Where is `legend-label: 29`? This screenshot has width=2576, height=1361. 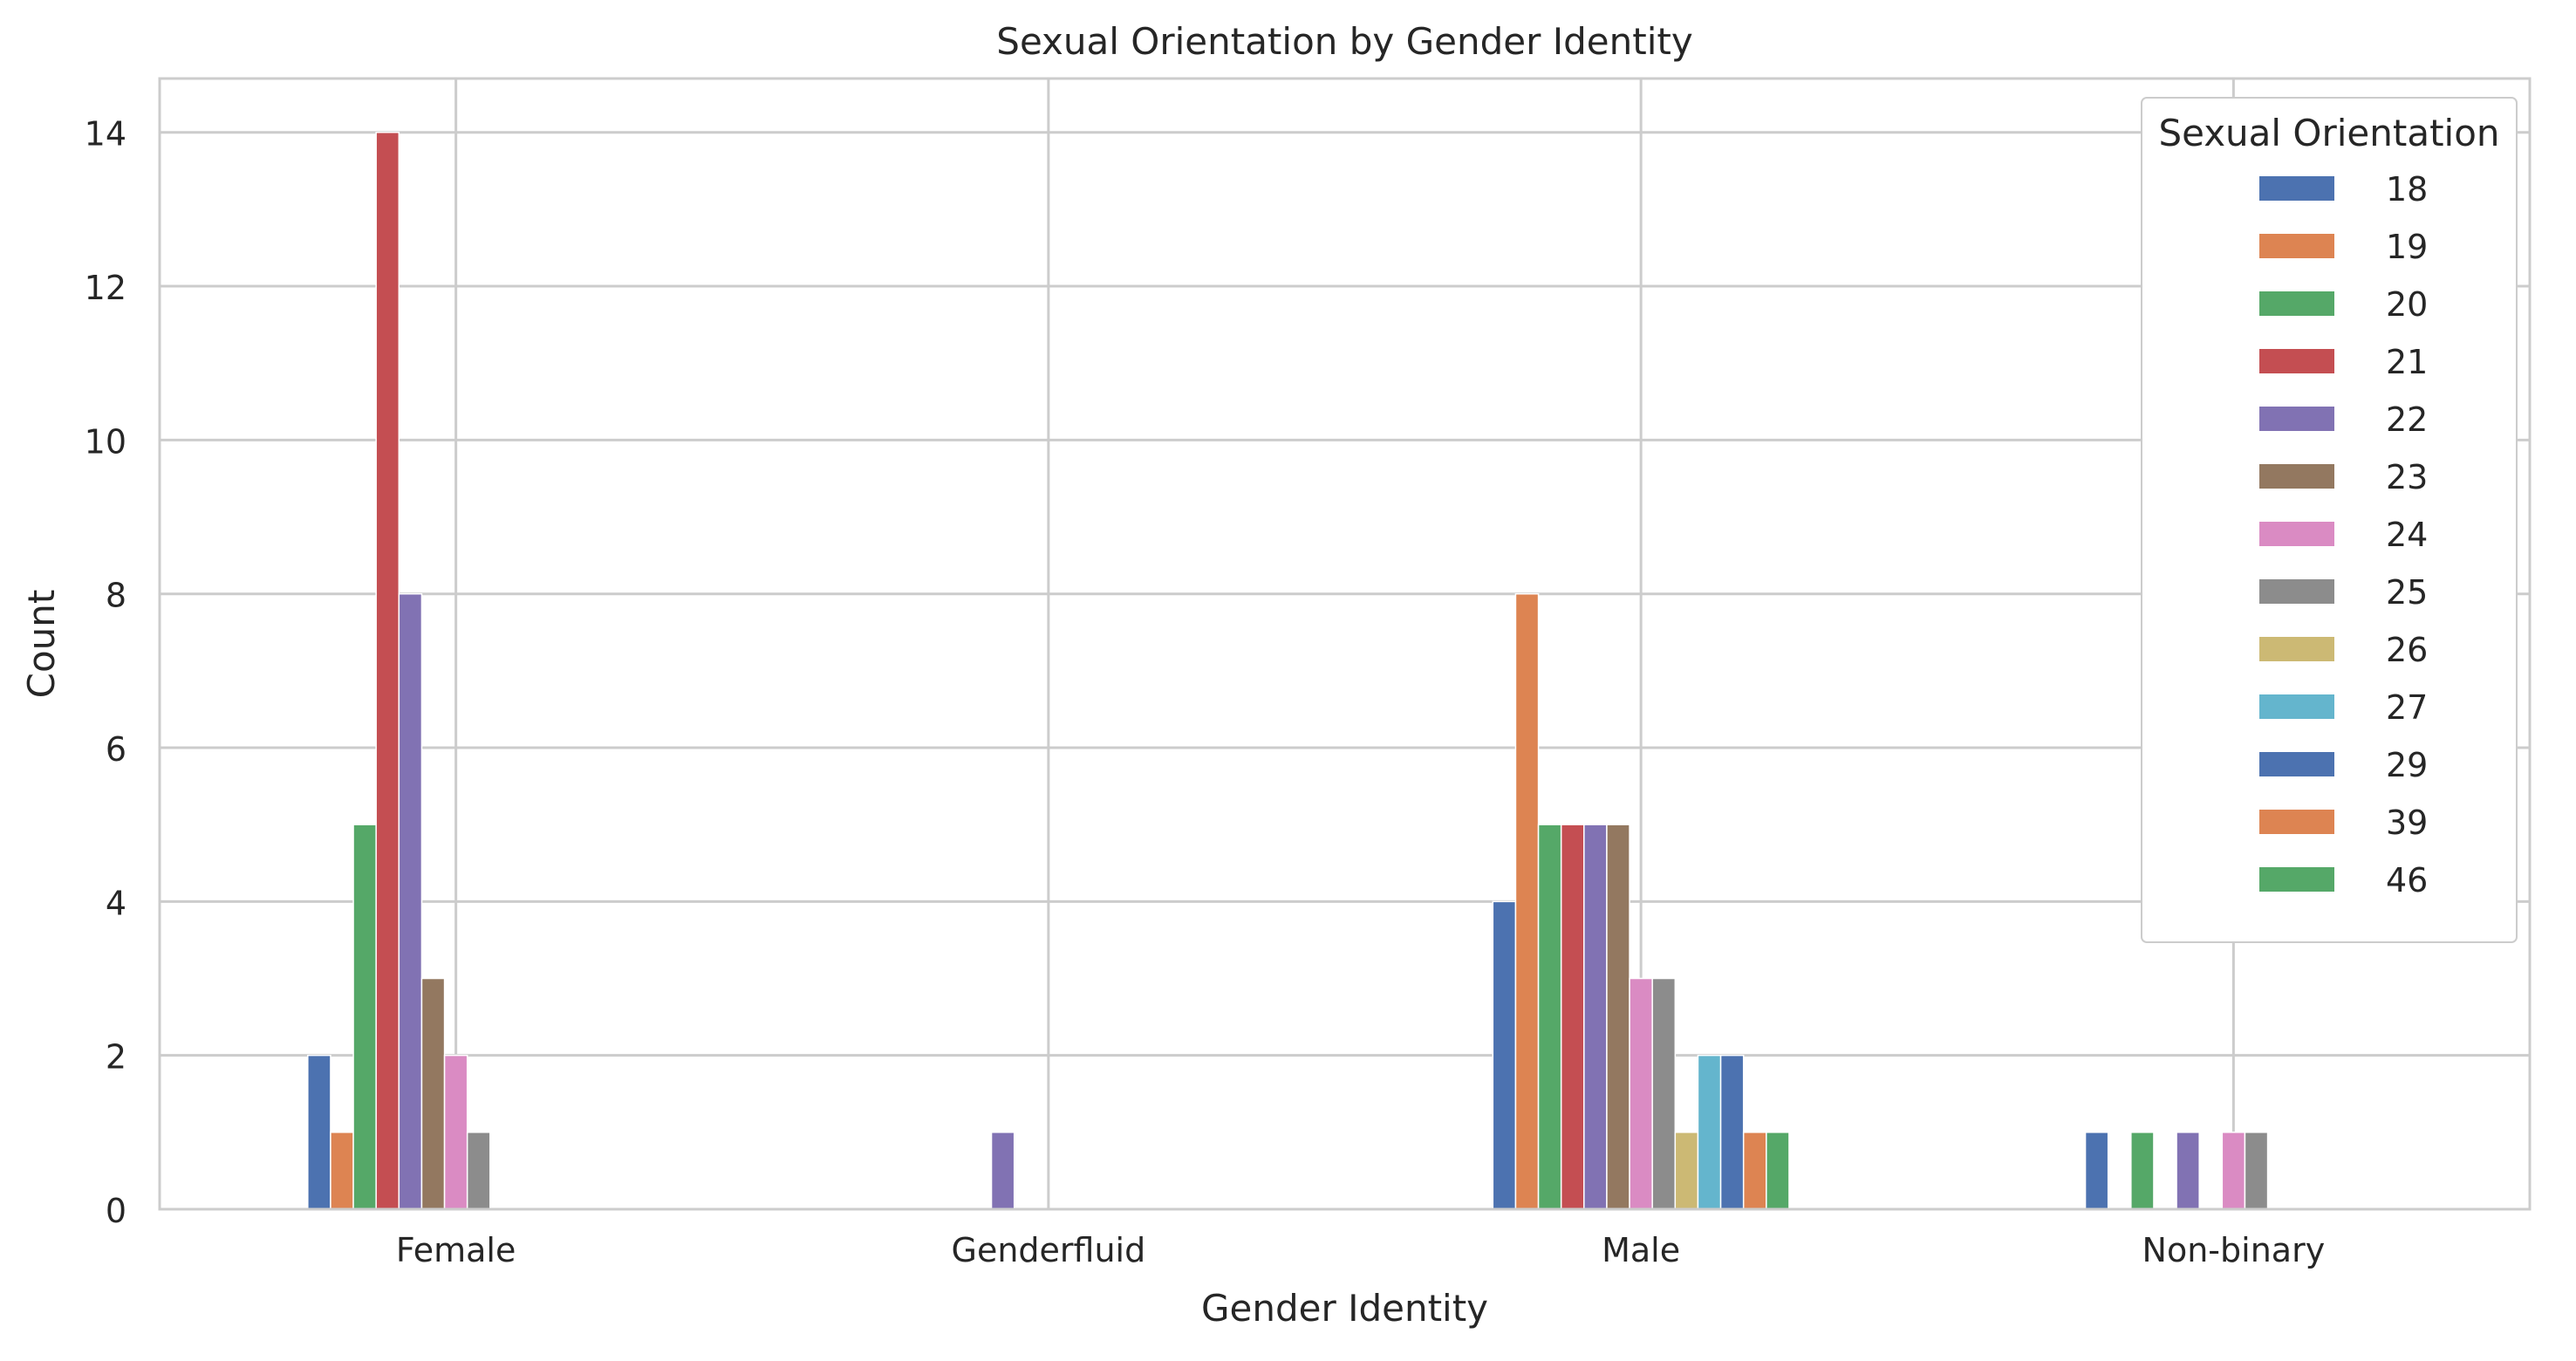
legend-label: 29 is located at coordinates (2407, 765).